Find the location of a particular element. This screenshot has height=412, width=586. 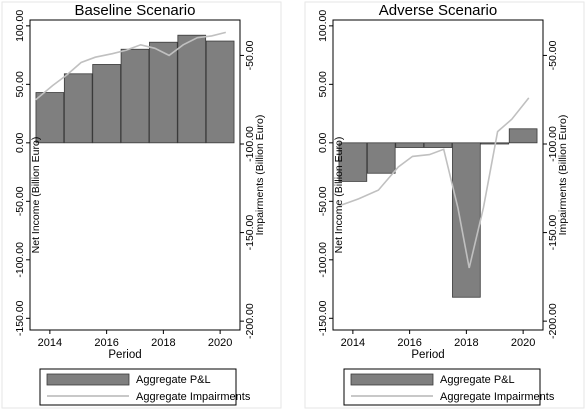

chart-title: Baseline Scenario is located at coordinates (135, 10).